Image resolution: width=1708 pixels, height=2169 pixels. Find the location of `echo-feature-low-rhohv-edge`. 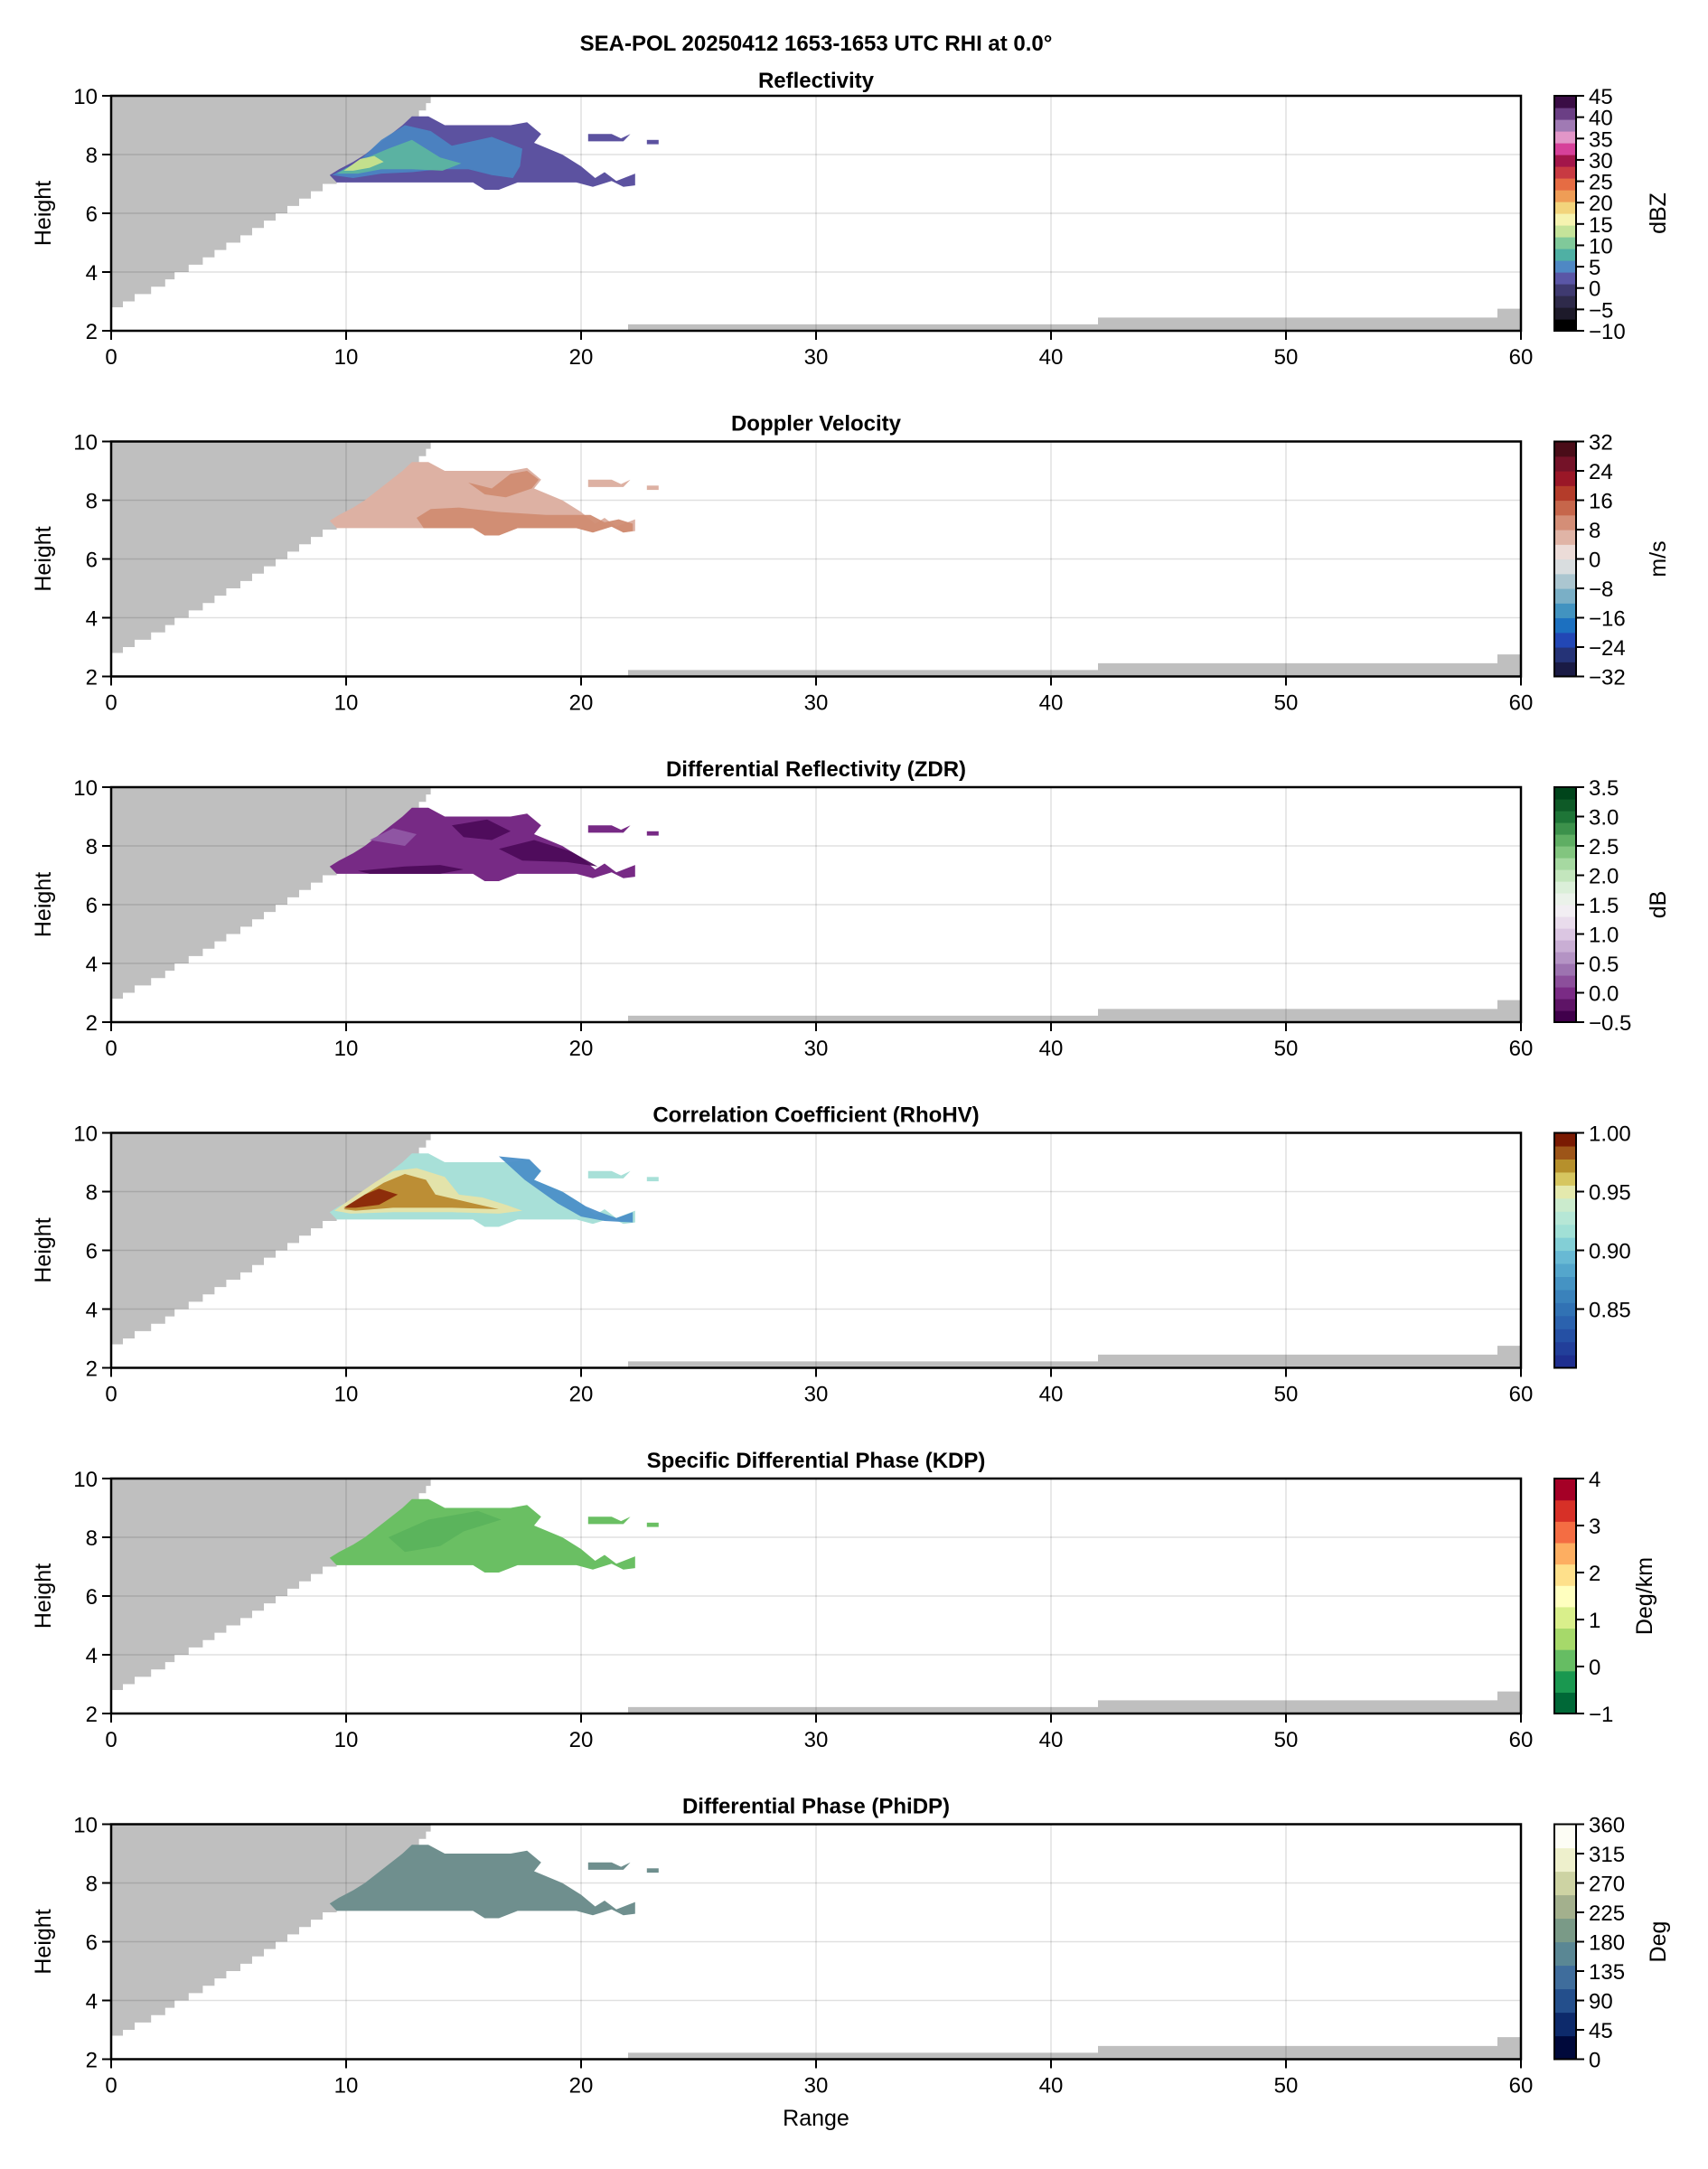

echo-feature-low-rhohv-edge is located at coordinates (566, 1190).